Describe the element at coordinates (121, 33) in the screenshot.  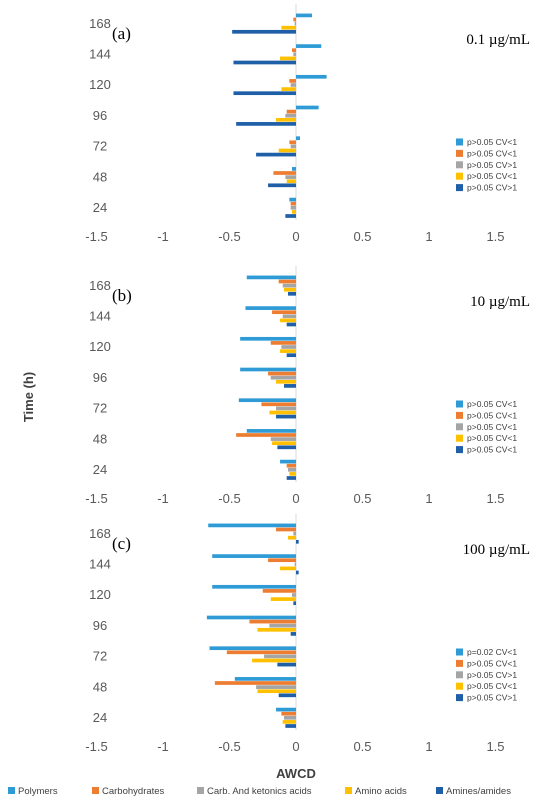
I see `panel-label: (a)` at that location.